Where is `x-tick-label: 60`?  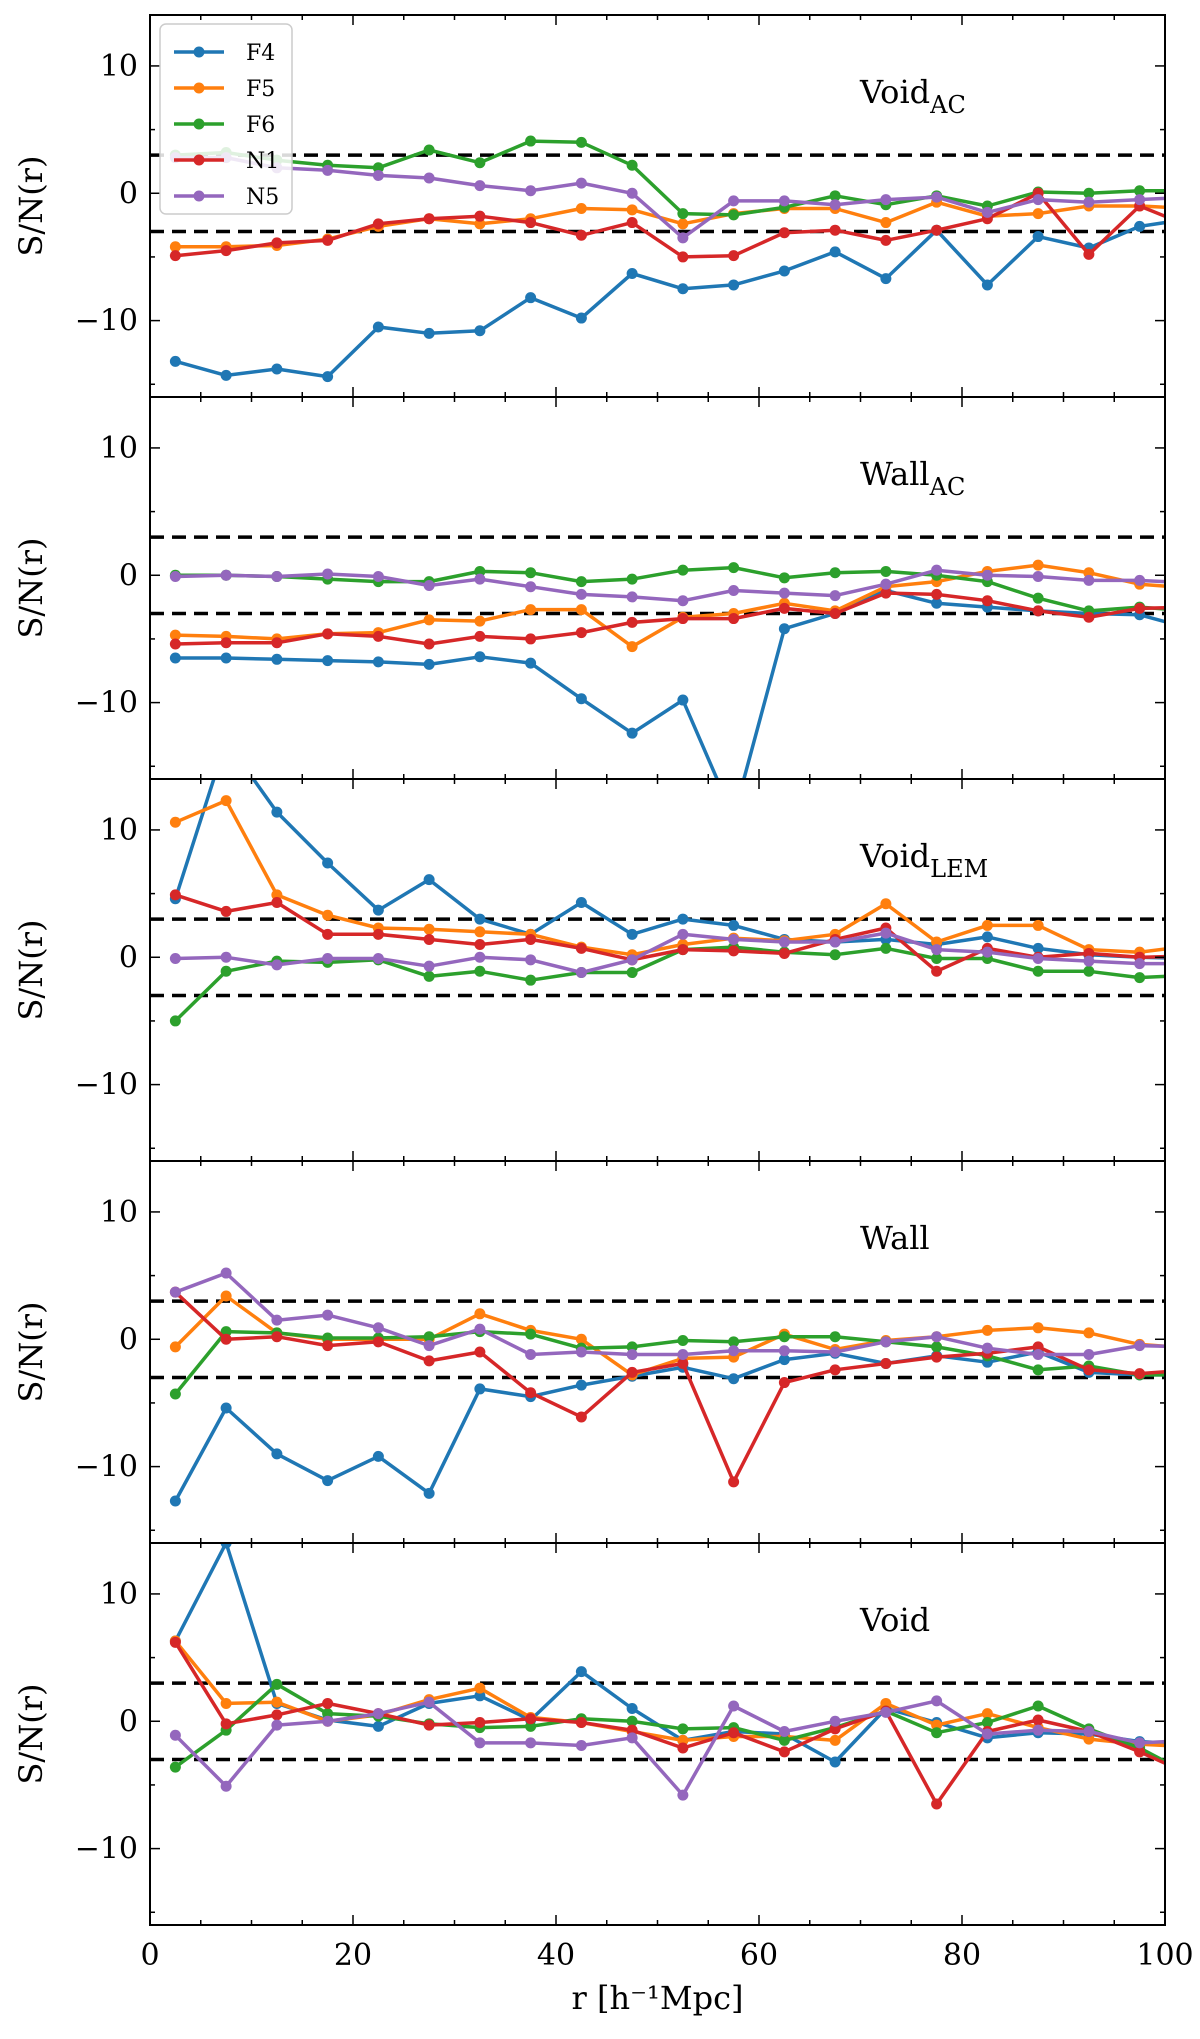
x-tick-label: 60 is located at coordinates (759, 1955).